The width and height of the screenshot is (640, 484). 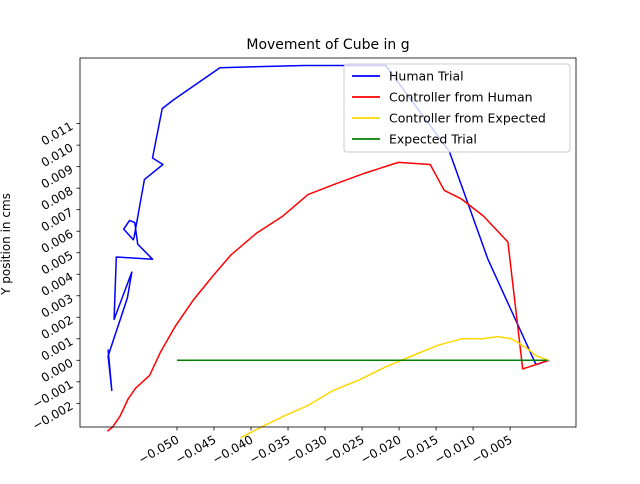 I want to click on legend-entry-label: Human Trial, so click(x=426, y=76).